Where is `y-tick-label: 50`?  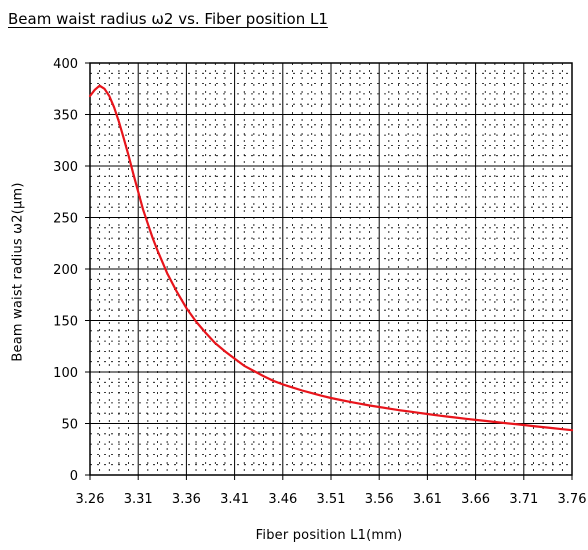
y-tick-label: 50 is located at coordinates (69, 425).